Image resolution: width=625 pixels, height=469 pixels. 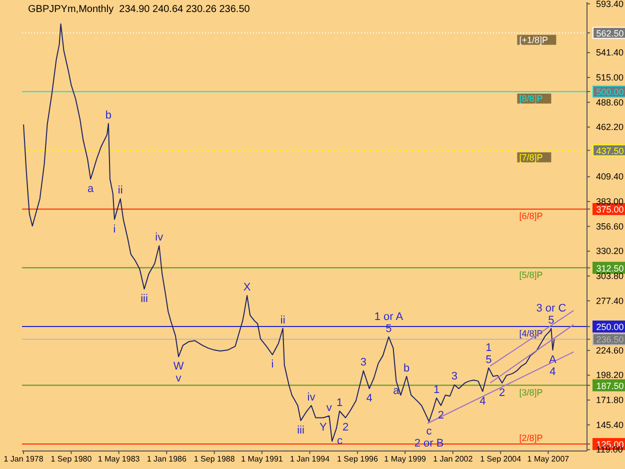 I want to click on x-tick-label: 1 Sep 1980, so click(x=71, y=459).